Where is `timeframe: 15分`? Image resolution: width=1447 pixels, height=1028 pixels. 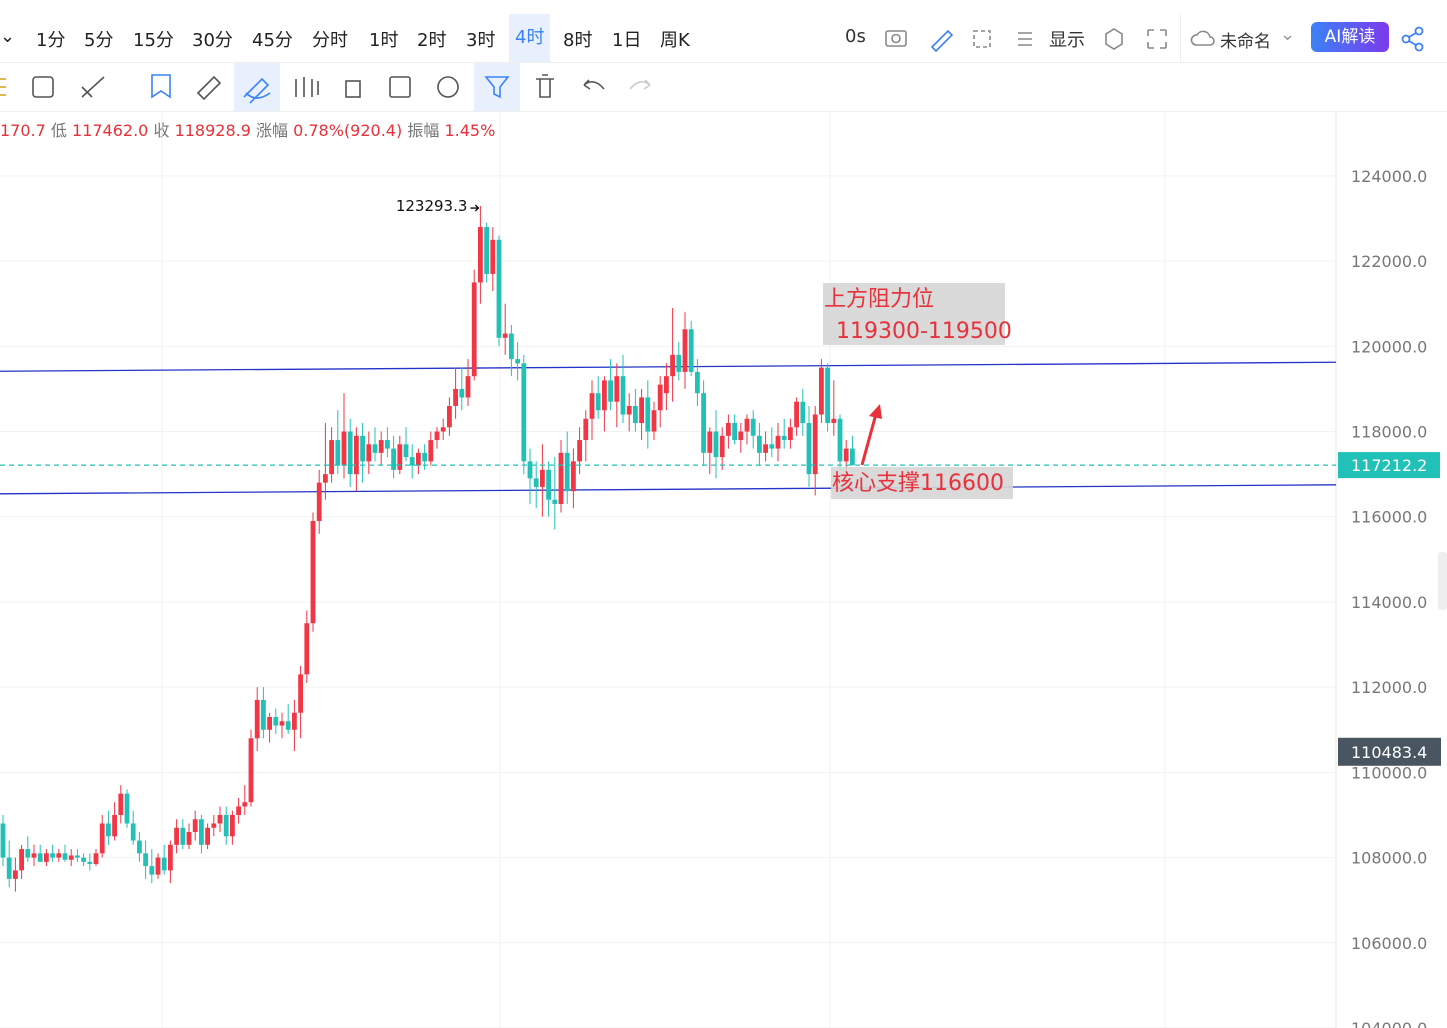
timeframe: 15分 is located at coordinates (153, 40).